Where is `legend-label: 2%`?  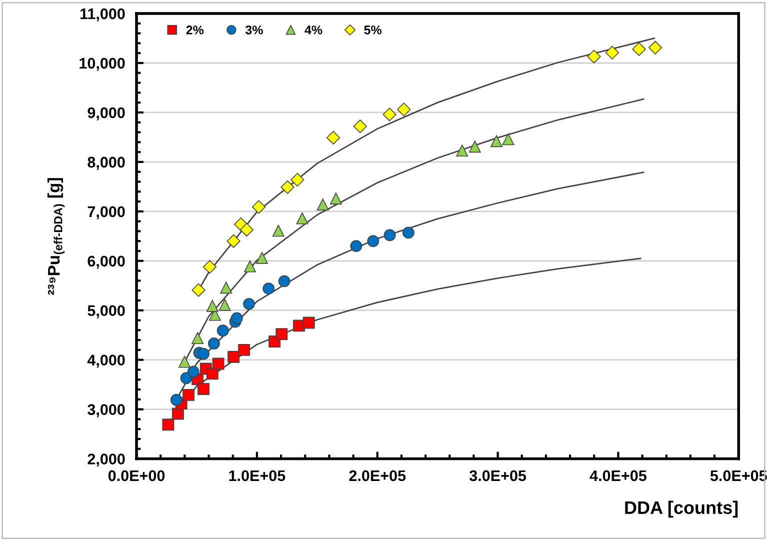
legend-label: 2% is located at coordinates (195, 30).